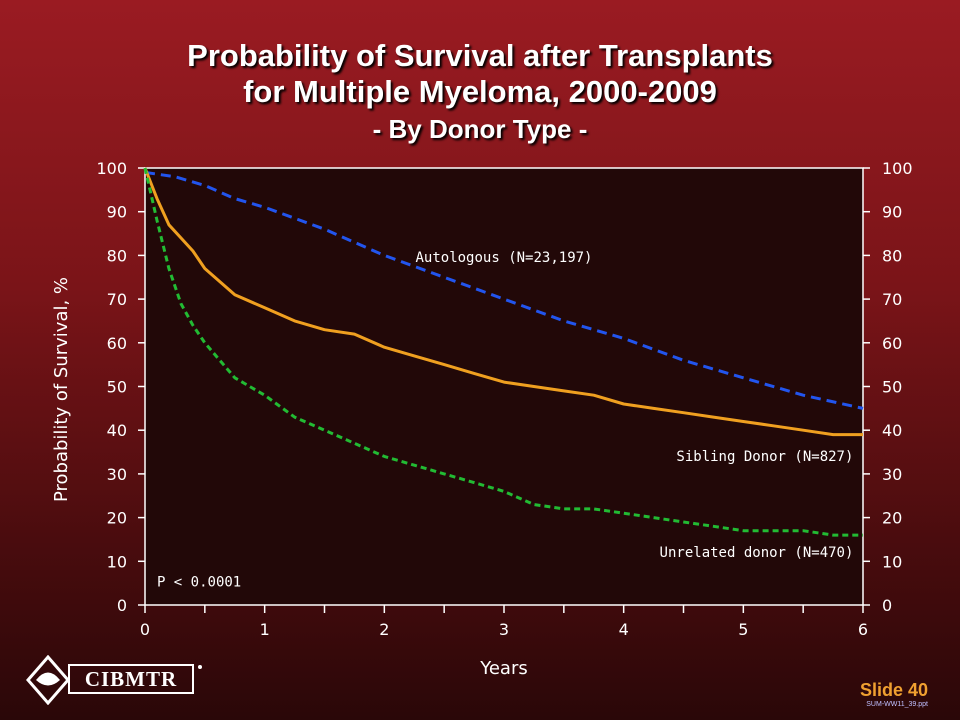  What do you see at coordinates (117, 561) in the screenshot?
I see `y-tick-label-left: 10` at bounding box center [117, 561].